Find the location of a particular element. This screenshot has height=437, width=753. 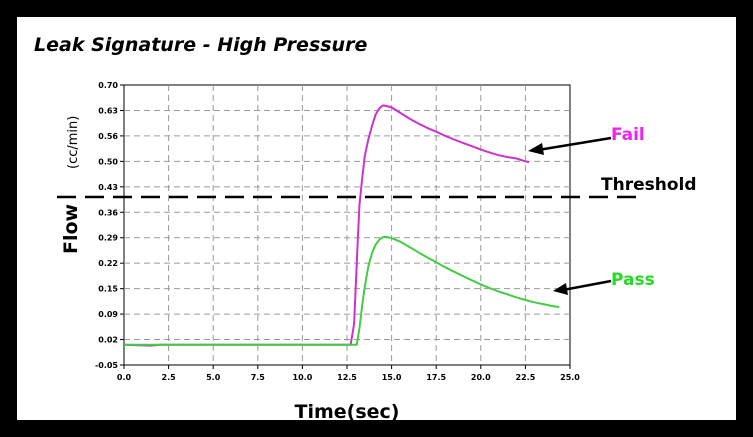

y-axis-label: Flow is located at coordinates (71, 229).